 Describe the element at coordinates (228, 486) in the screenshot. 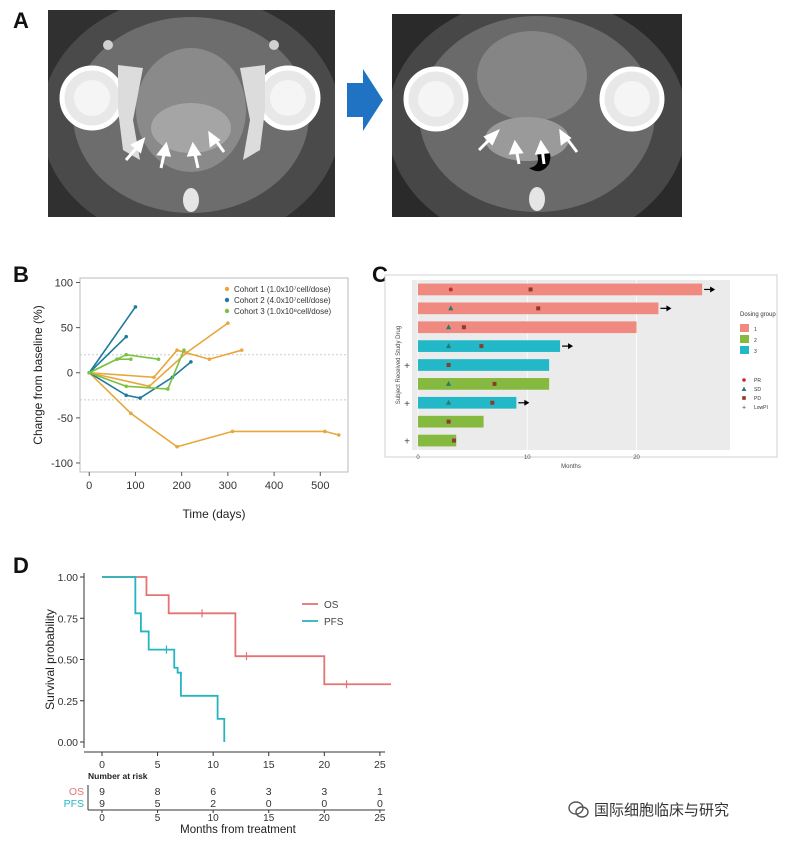

I see `b-x-tick-label: 300` at that location.